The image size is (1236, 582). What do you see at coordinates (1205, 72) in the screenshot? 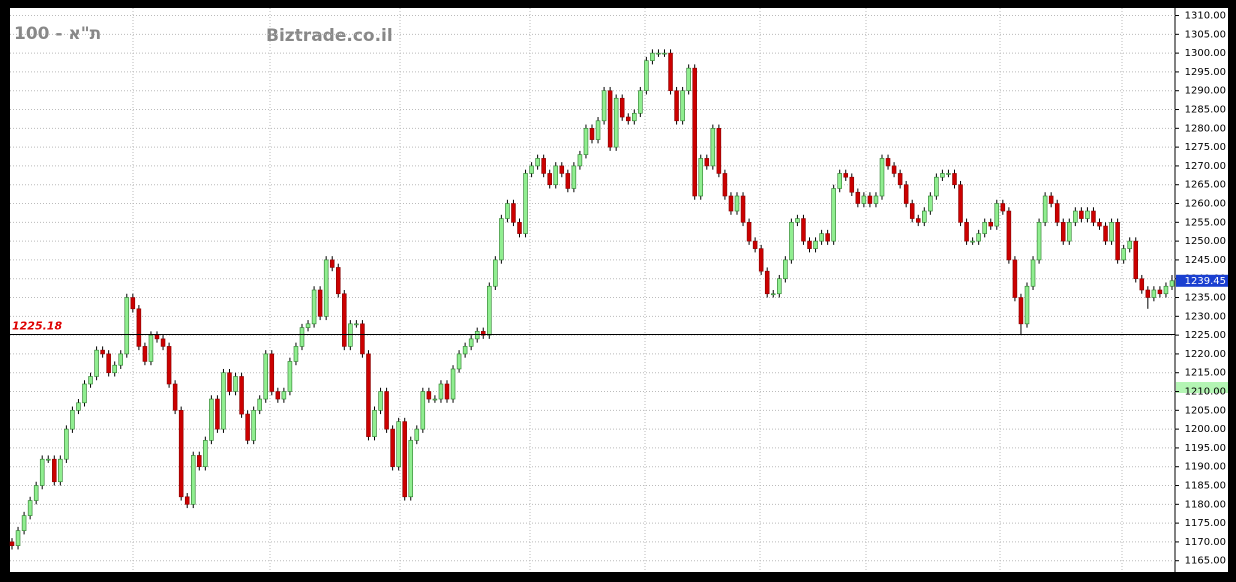
I see `y-tick-label: 1295.00` at bounding box center [1205, 72].